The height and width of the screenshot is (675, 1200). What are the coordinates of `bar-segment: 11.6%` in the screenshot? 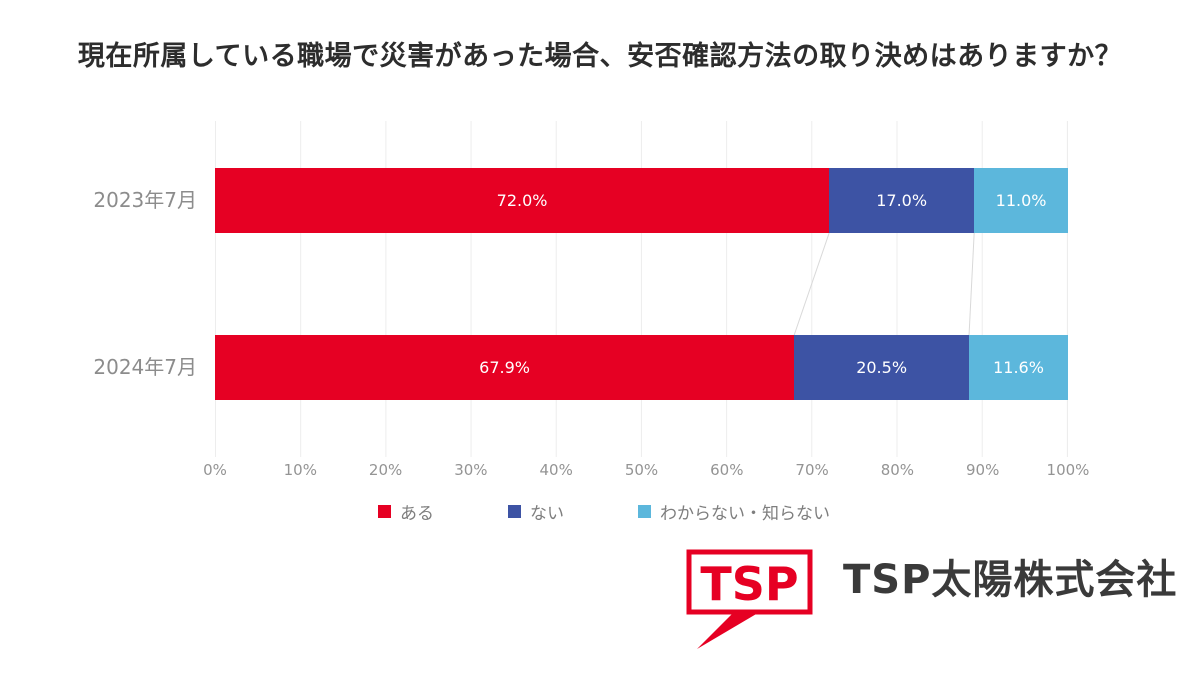 It's located at (1018, 367).